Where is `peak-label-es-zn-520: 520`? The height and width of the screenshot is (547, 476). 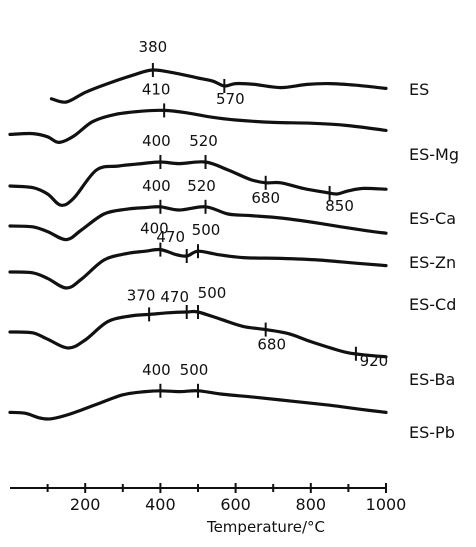 peak-label-es-zn-520: 520 is located at coordinates (201, 186).